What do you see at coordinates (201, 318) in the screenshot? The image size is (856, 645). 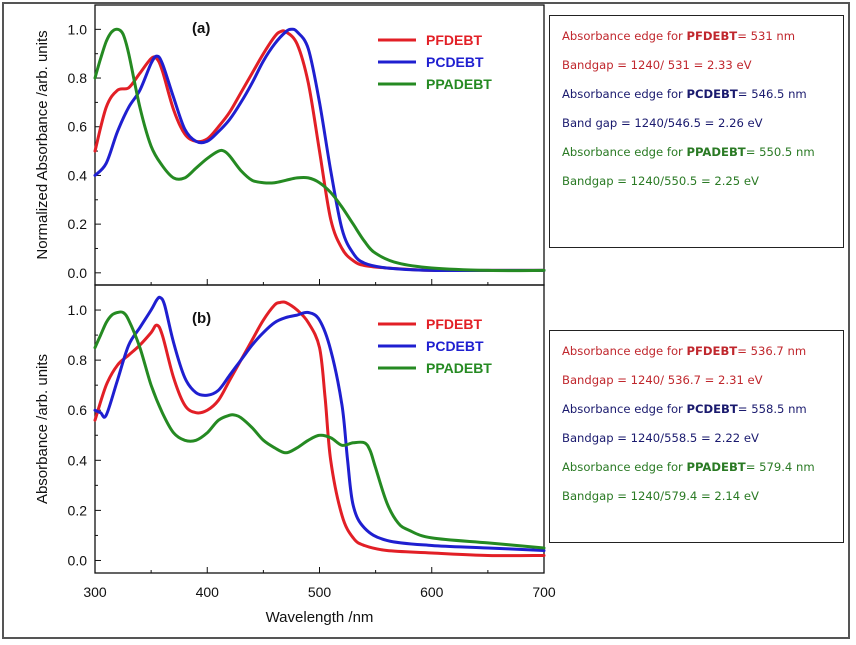 I see `panel-label: (b)` at bounding box center [201, 318].